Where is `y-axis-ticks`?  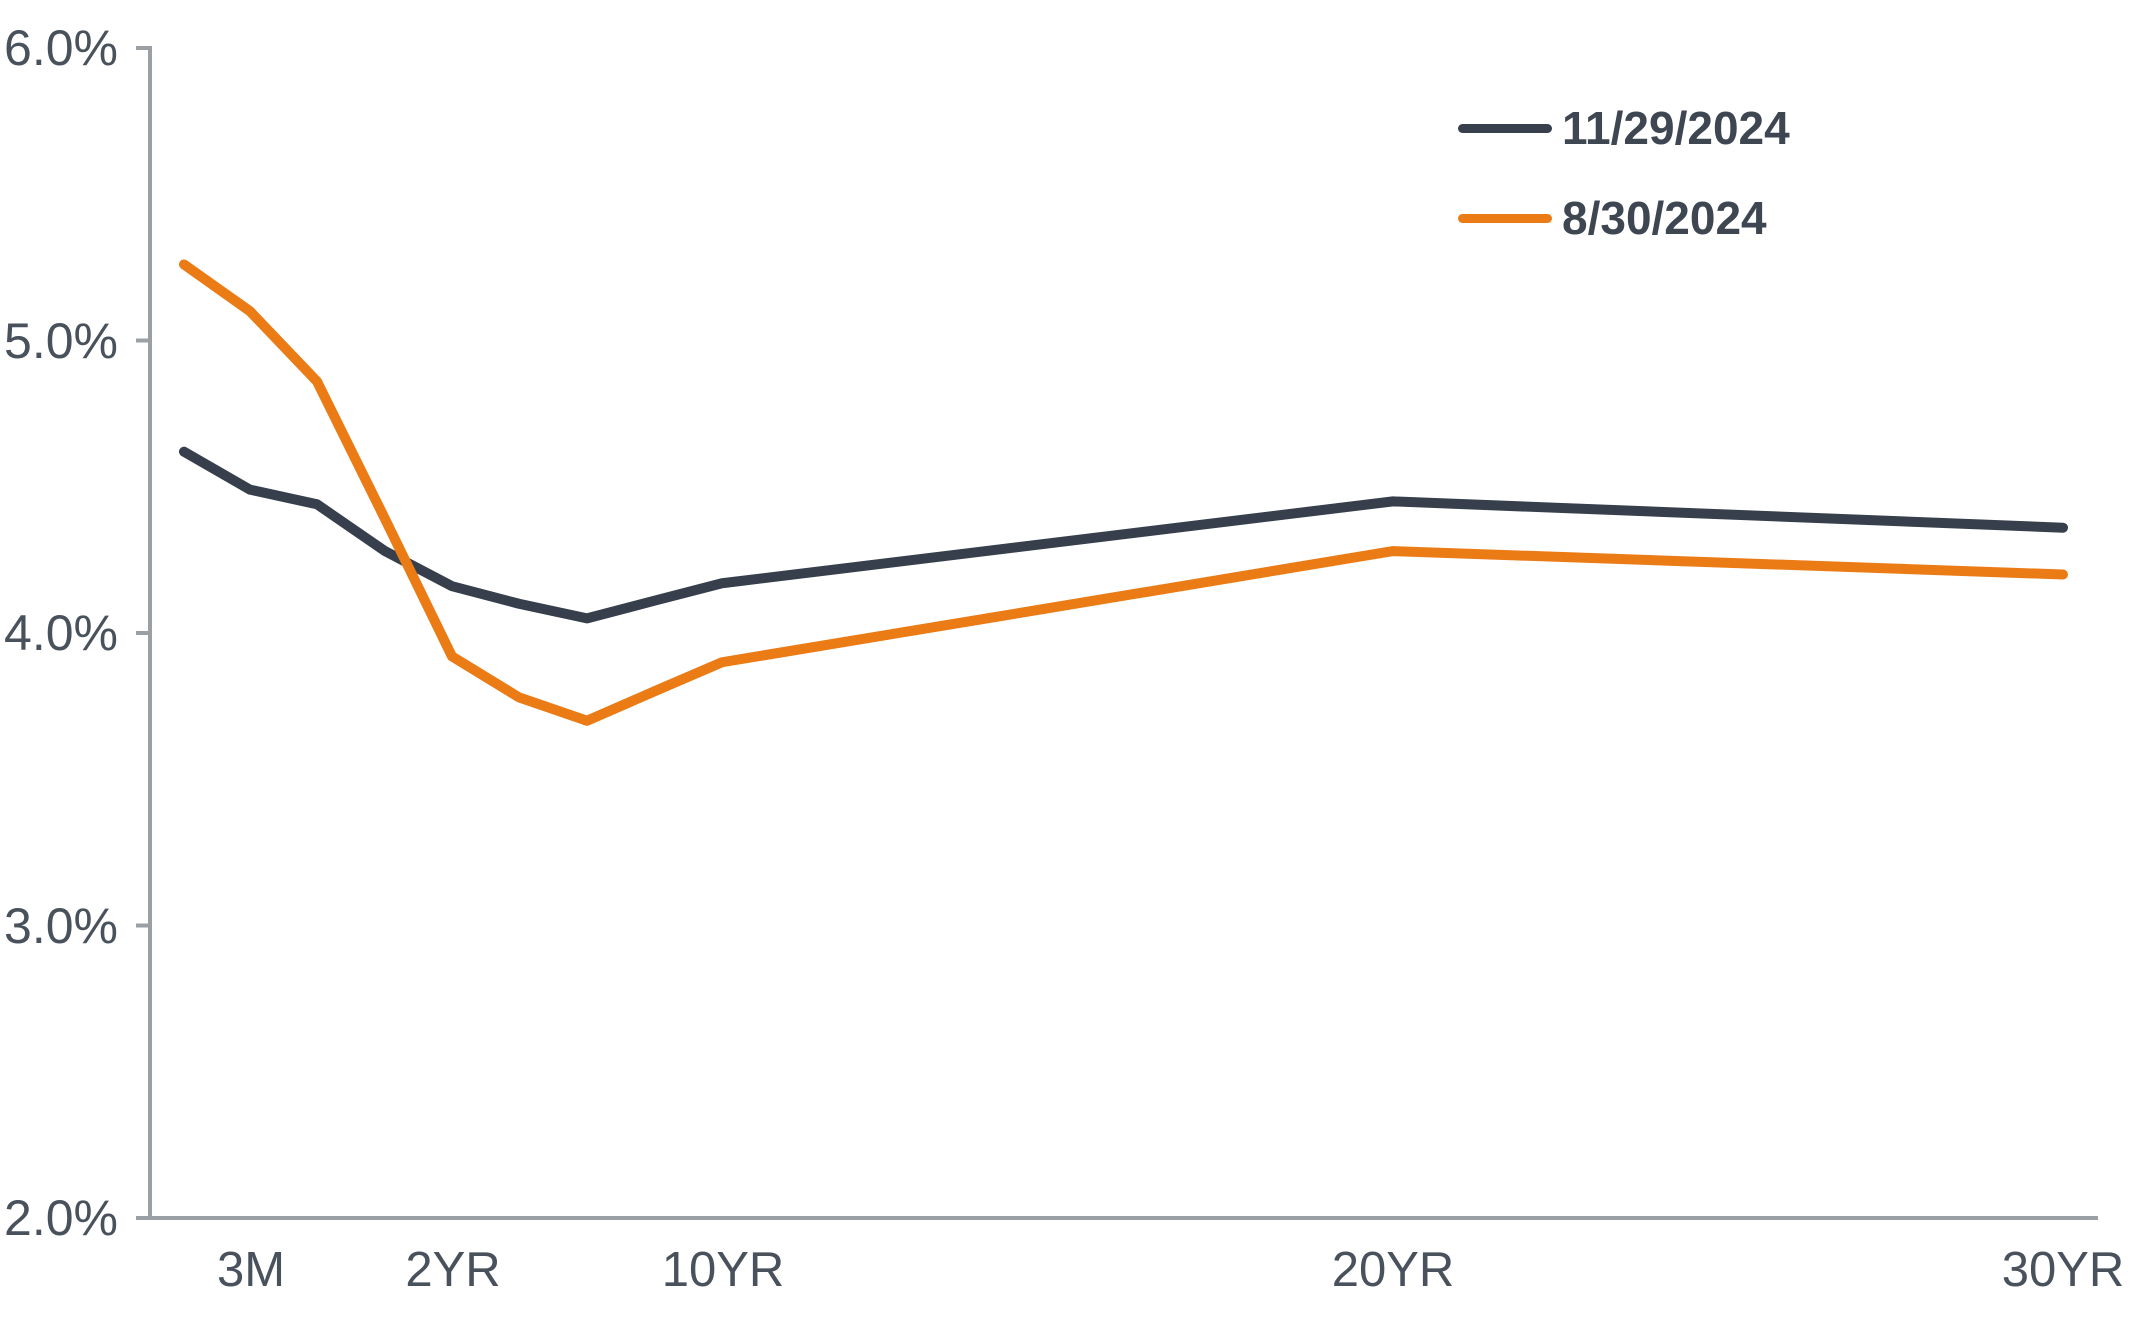 y-axis-ticks is located at coordinates (143, 633).